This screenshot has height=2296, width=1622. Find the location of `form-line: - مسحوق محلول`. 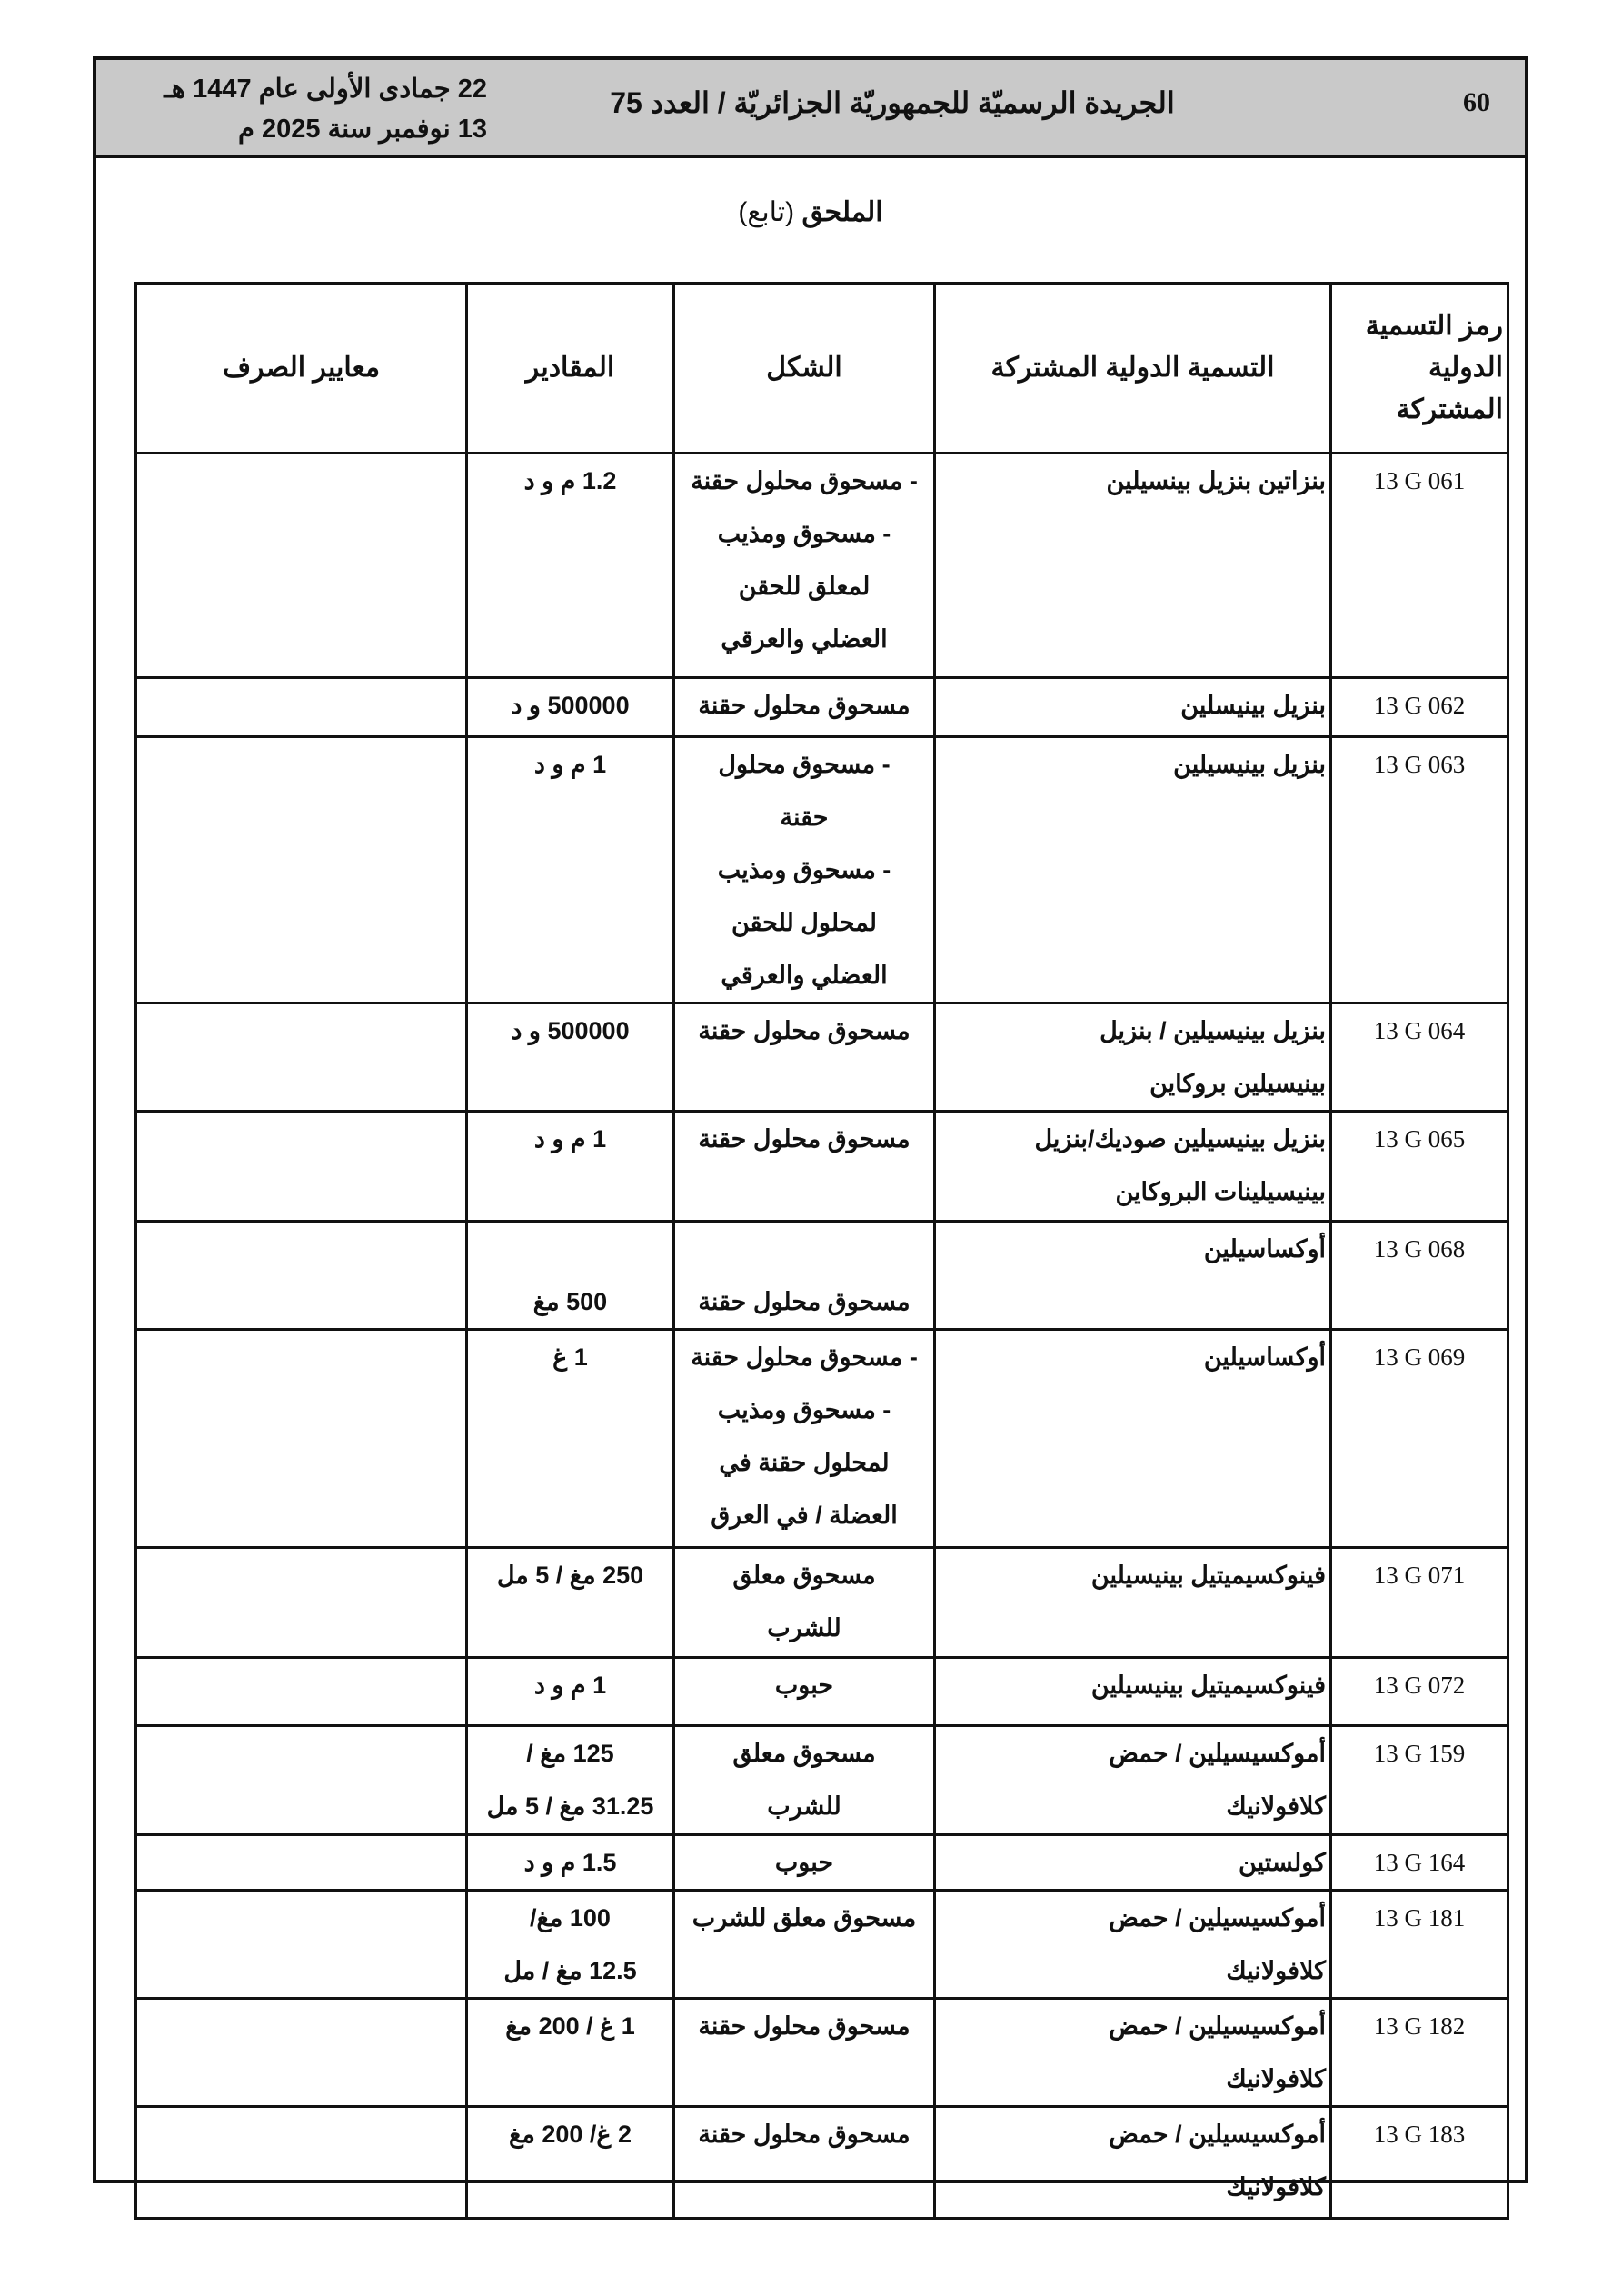

form-line: - مسحوق محلول is located at coordinates (804, 764).